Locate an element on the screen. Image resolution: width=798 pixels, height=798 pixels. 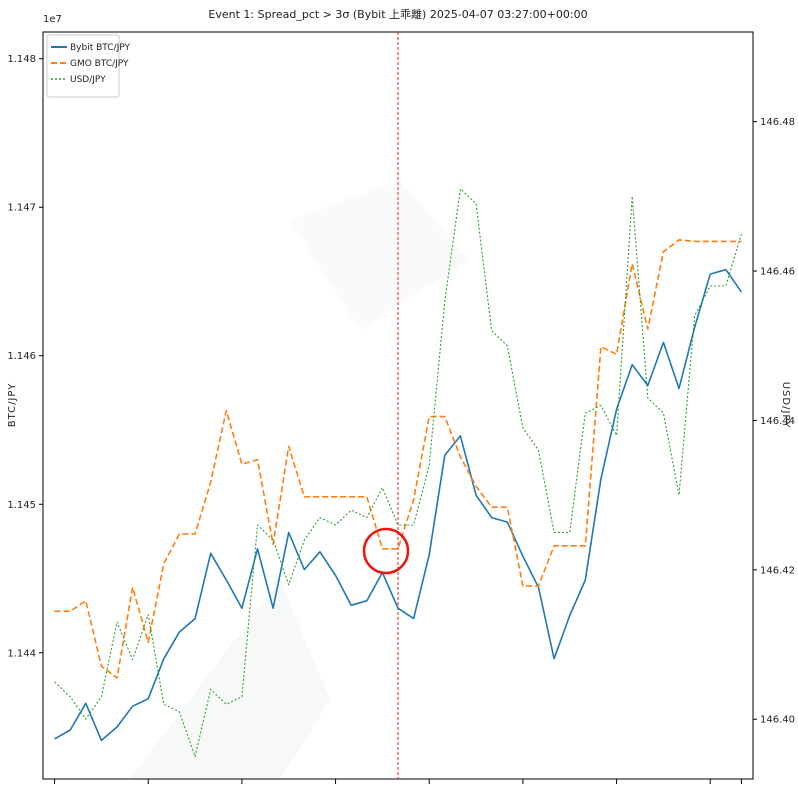
right-tick-label: 146.44 is located at coordinates (777, 421).